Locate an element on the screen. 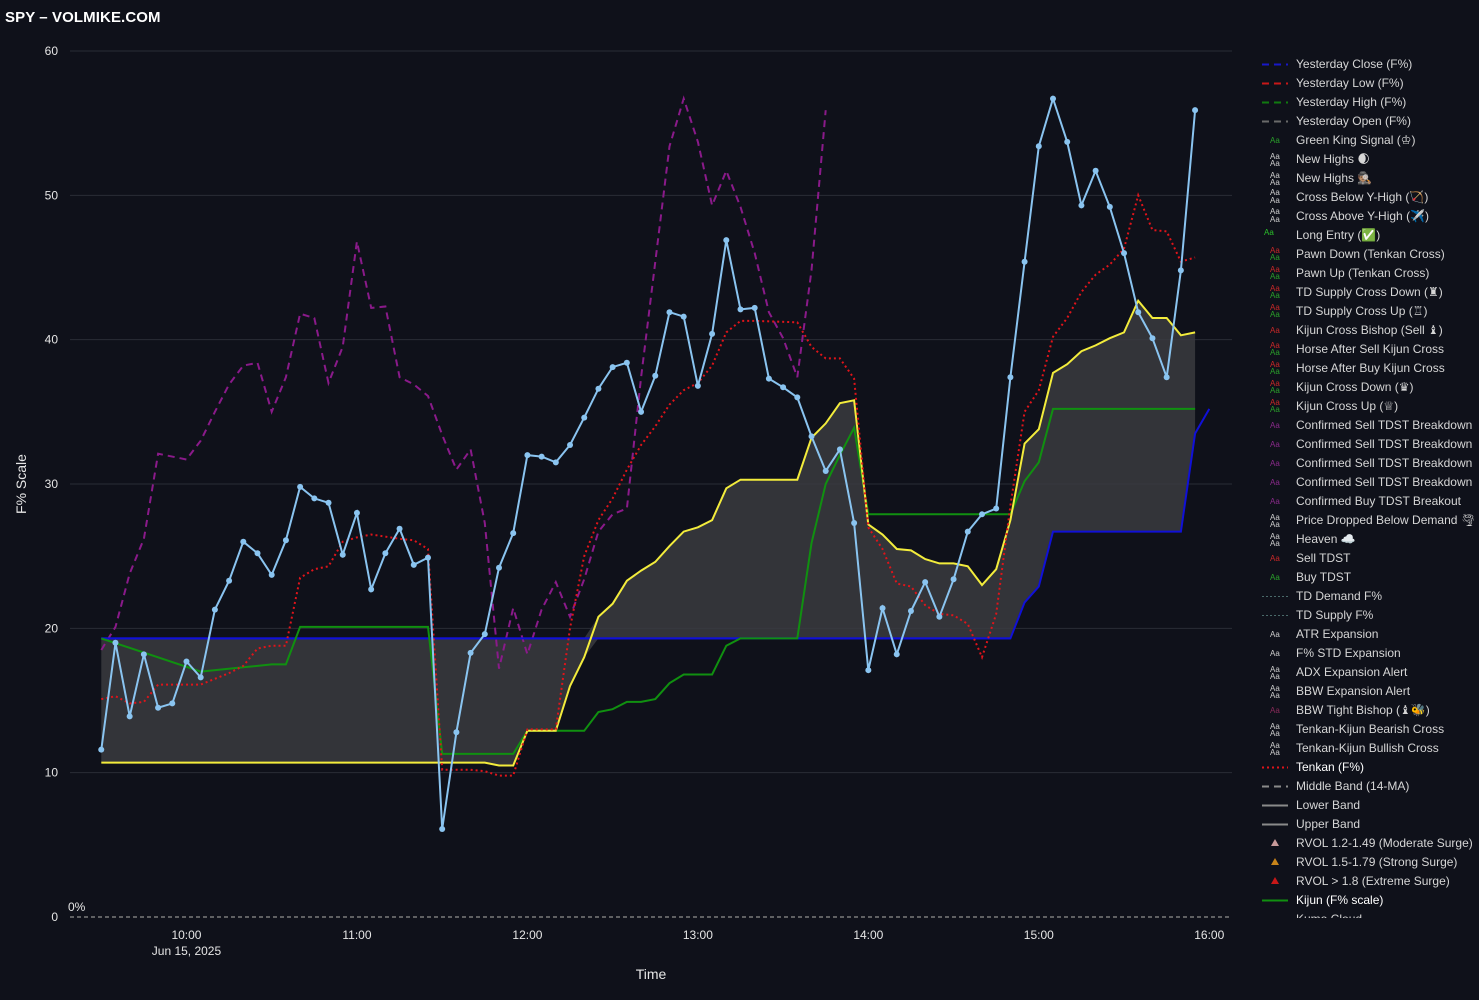 This screenshot has width=1479, height=1000. legend-item: Aa Aa TD Supply Cross Down (♜) is located at coordinates (1368, 292).